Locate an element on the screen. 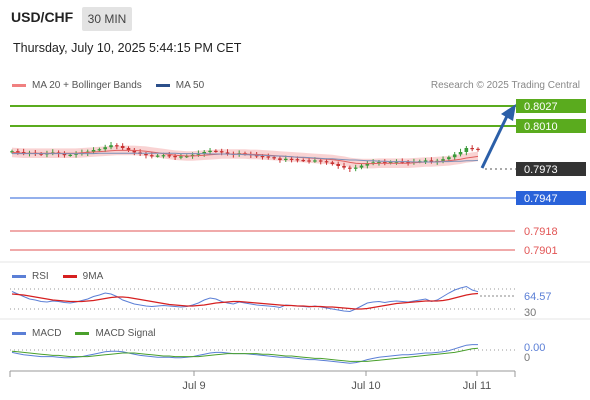 This screenshot has height=400, width=590. x-tick-label: Jul 9 is located at coordinates (193, 386).